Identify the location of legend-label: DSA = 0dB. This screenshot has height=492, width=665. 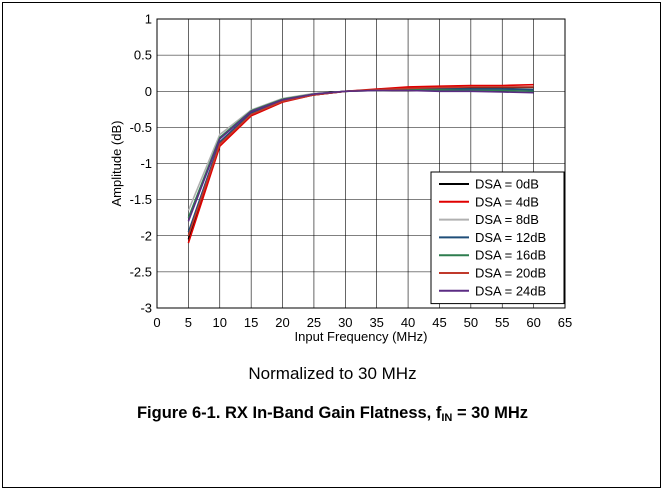
(507, 184).